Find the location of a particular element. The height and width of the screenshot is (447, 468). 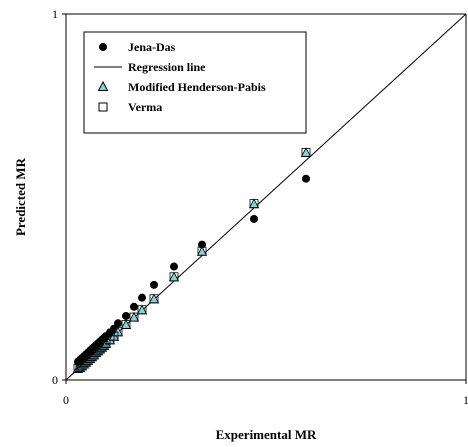

legend-label-verma: Verma is located at coordinates (145, 107).